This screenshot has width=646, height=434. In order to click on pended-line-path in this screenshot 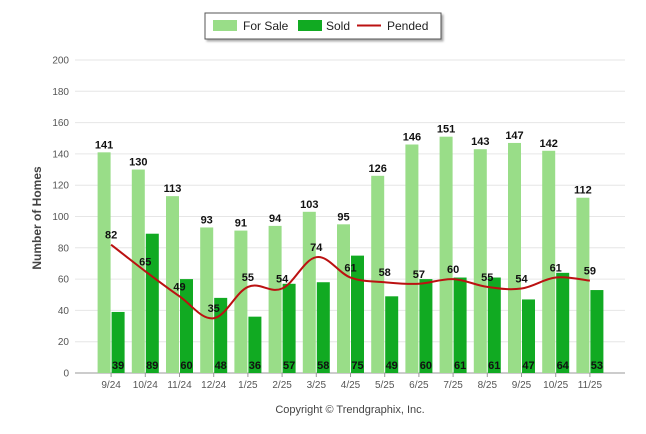, I will do `click(350, 281)`.